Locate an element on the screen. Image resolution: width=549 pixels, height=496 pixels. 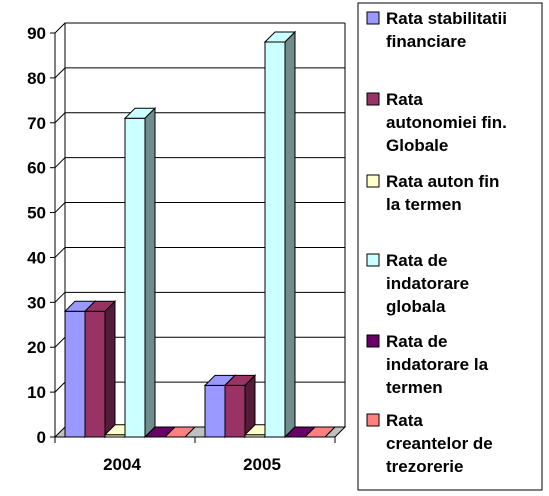
y-tick-label: 90 is located at coordinates (36, 33).